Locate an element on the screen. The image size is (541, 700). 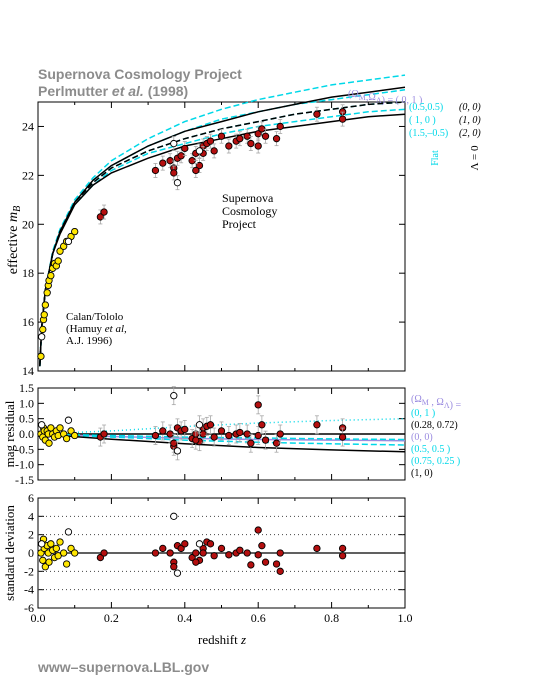
legend-header-middle-part: Λ is located at coordinates (447, 405).